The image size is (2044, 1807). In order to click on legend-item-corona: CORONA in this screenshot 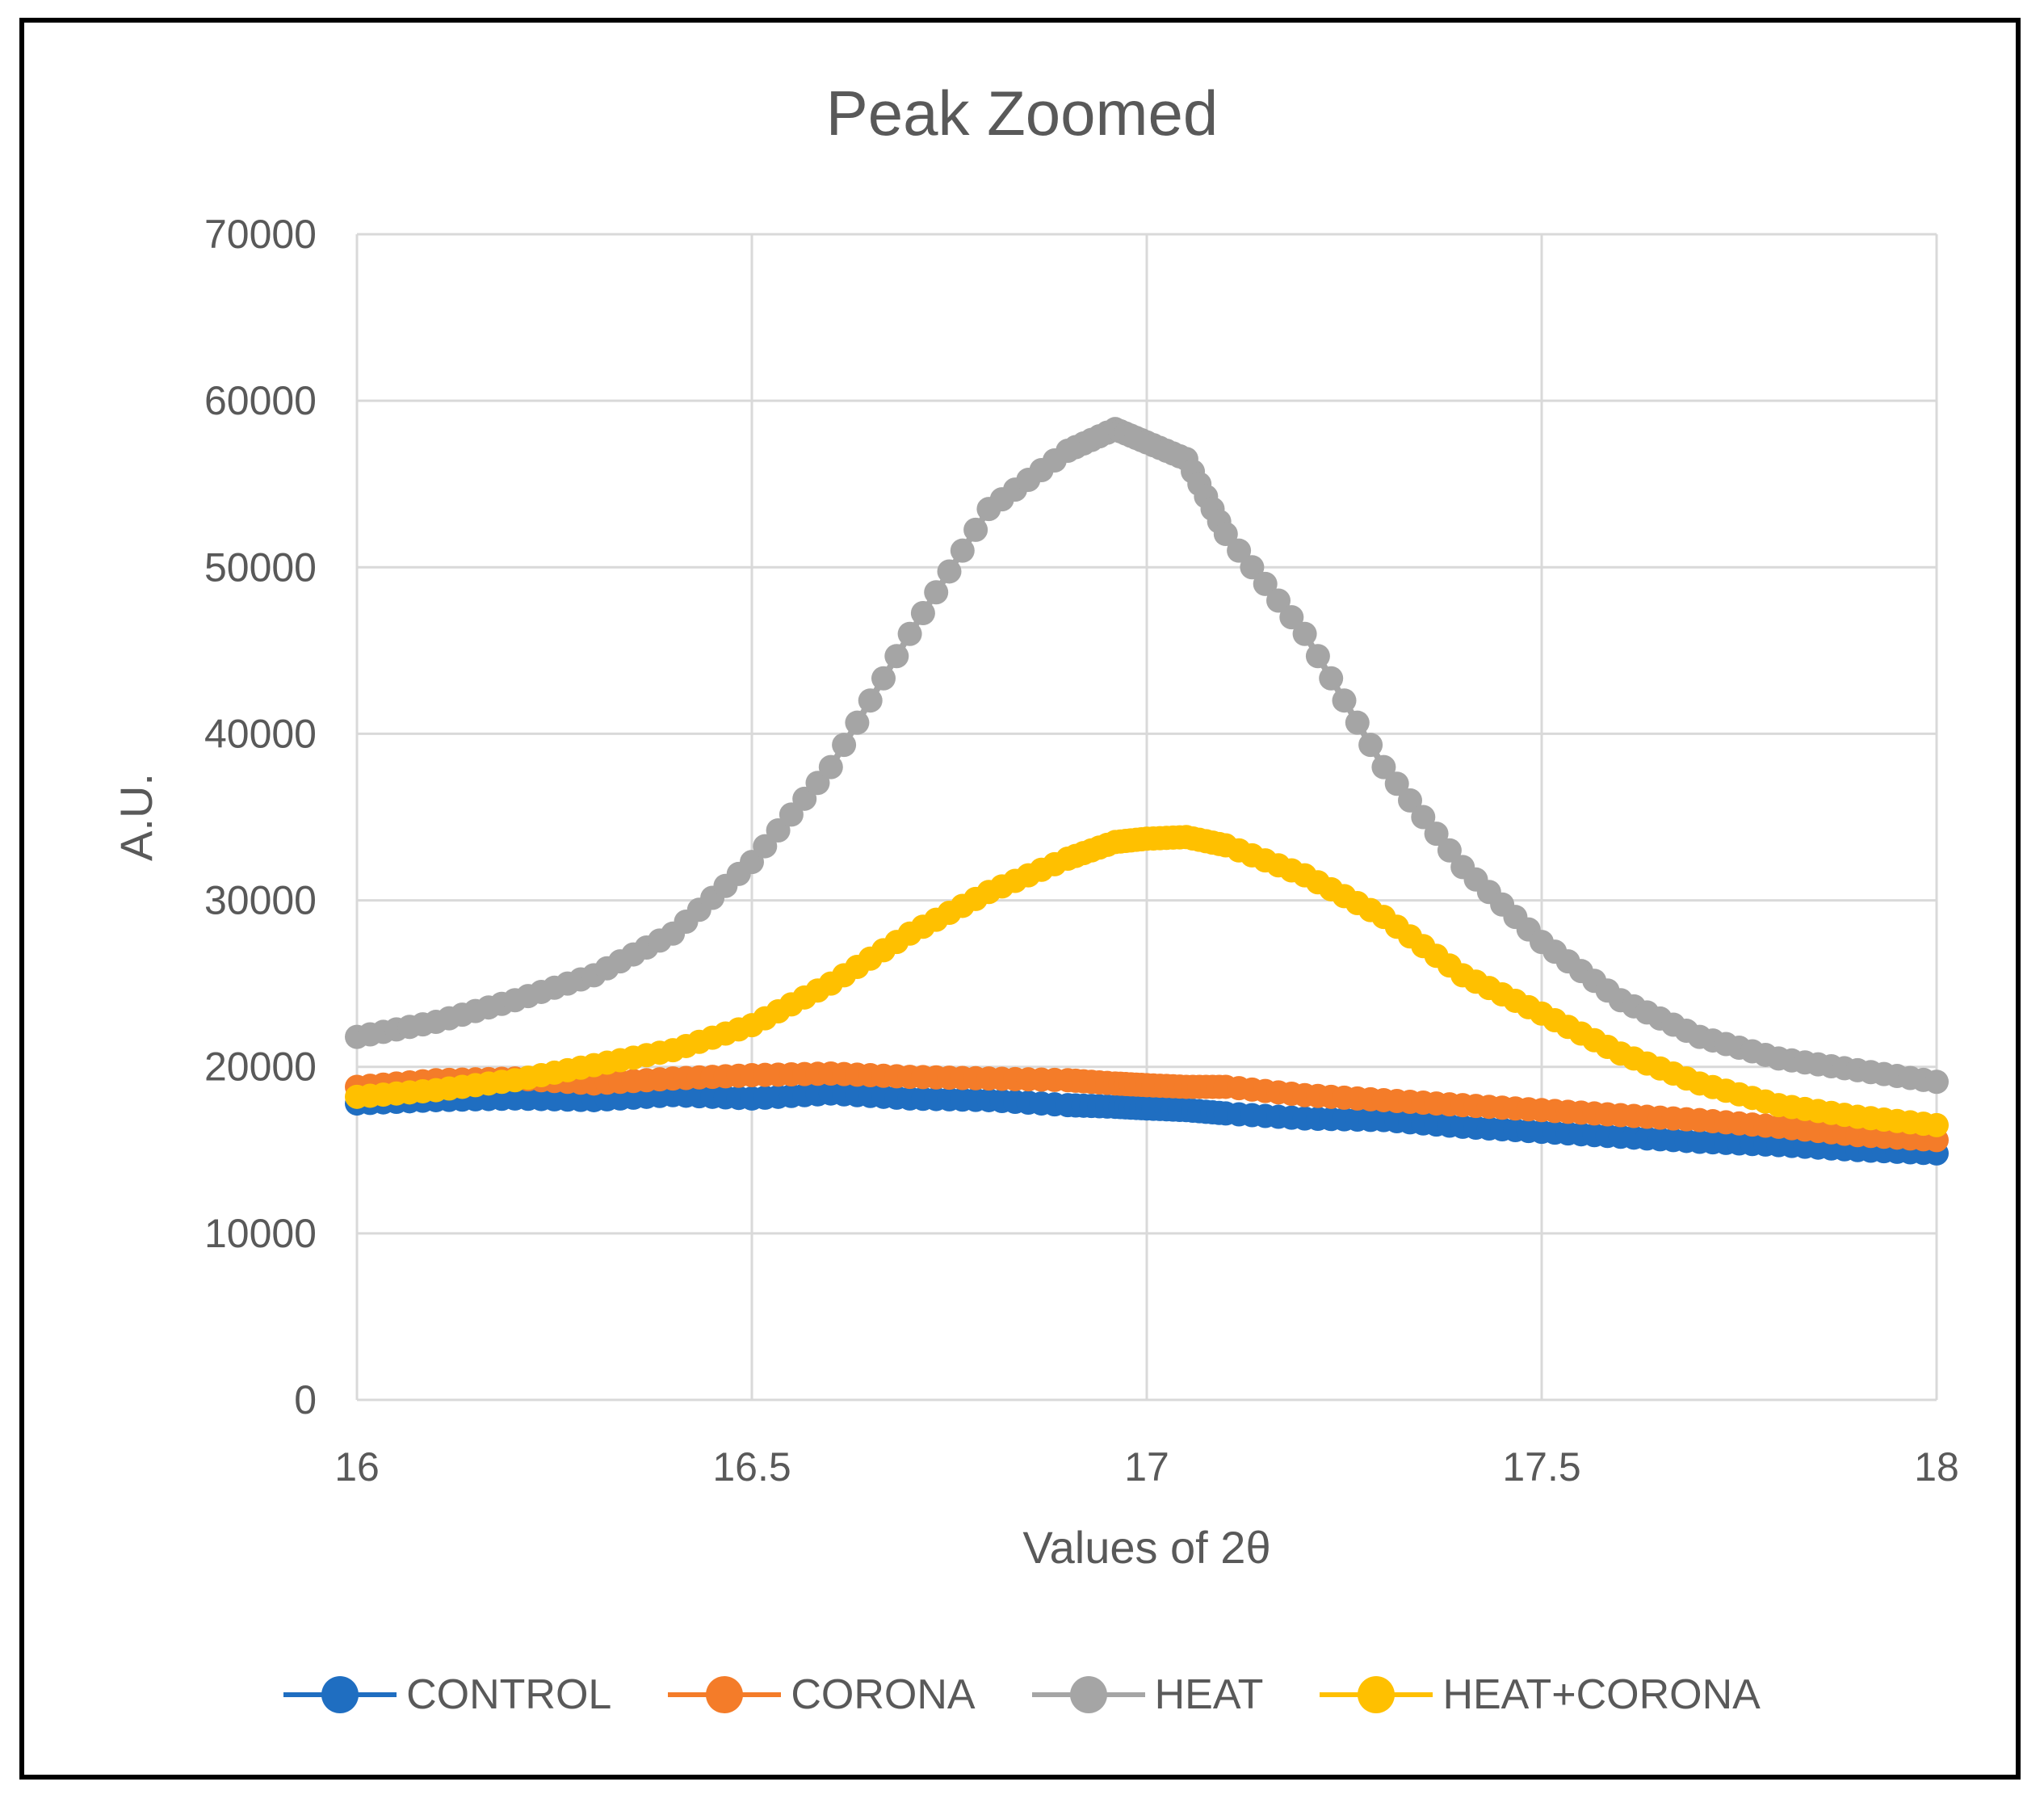, I will do `click(822, 1694)`.